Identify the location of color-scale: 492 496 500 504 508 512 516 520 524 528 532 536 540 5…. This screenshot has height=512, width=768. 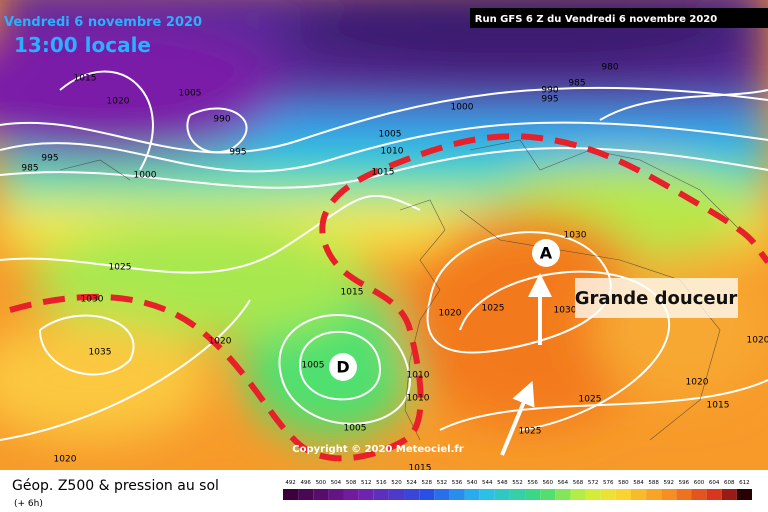
(517, 490).